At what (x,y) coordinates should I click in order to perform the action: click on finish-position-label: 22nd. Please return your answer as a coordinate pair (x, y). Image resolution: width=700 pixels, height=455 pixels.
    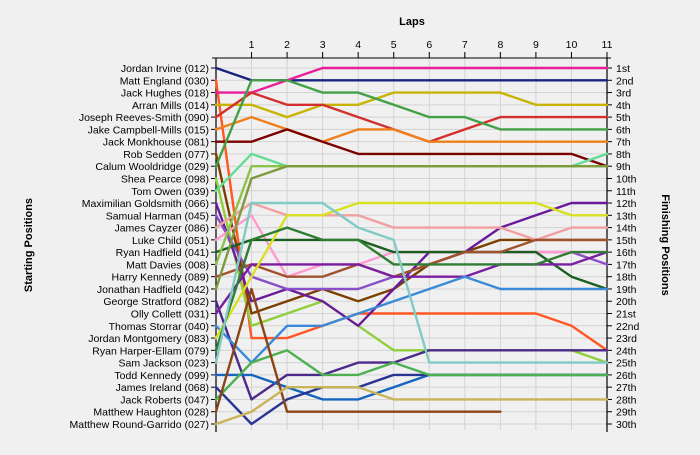
    Looking at the image, I should click on (628, 327).